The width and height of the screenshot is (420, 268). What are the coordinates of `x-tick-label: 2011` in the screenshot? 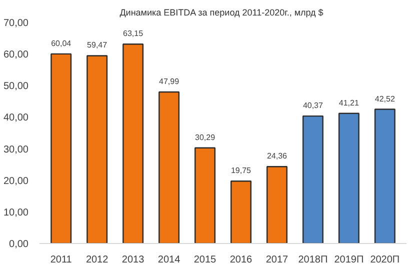 It's located at (61, 260).